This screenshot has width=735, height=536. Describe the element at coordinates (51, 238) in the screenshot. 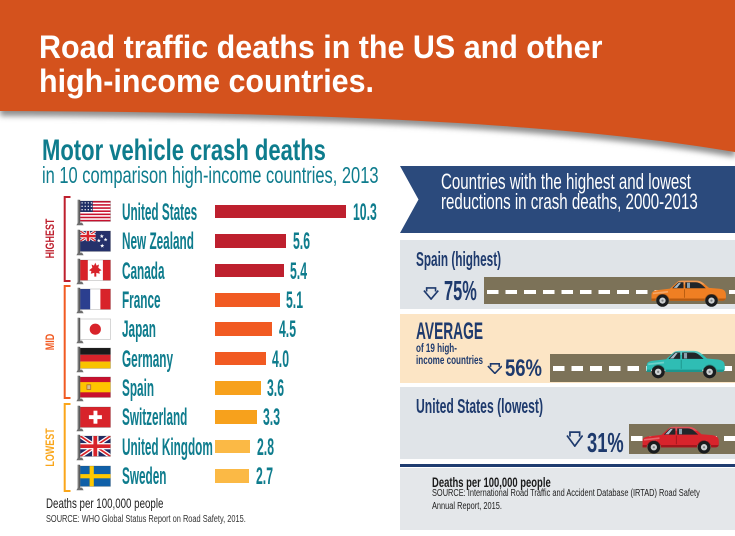

I see `svg-text: HIGHEST` at that location.